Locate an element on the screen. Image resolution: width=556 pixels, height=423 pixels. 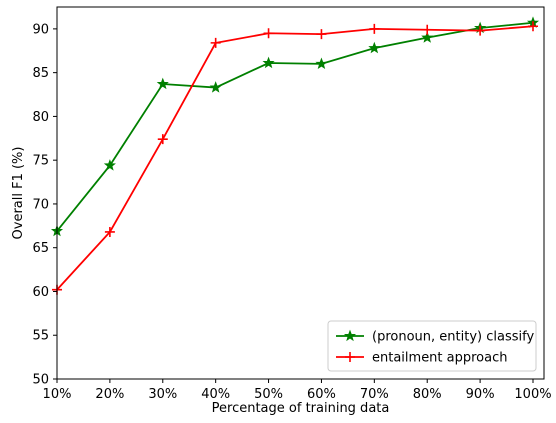
y-tick-label: 55 is located at coordinates (40, 336).